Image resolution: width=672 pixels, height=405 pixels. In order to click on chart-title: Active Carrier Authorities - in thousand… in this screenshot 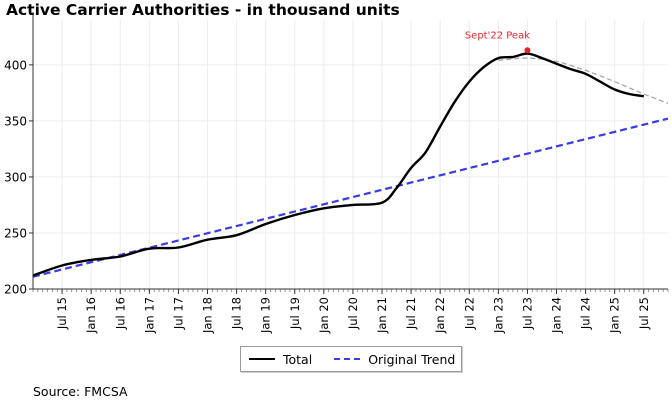, I will do `click(203, 10)`.